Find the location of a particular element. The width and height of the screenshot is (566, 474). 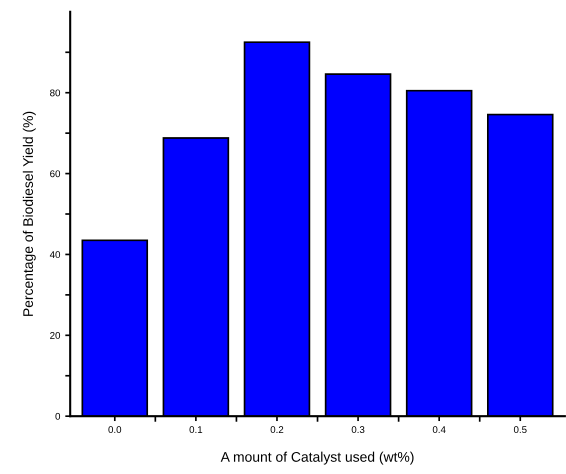

y-axis-title: Percentage of Biodiesel Yield (%) is located at coordinates (29, 214).